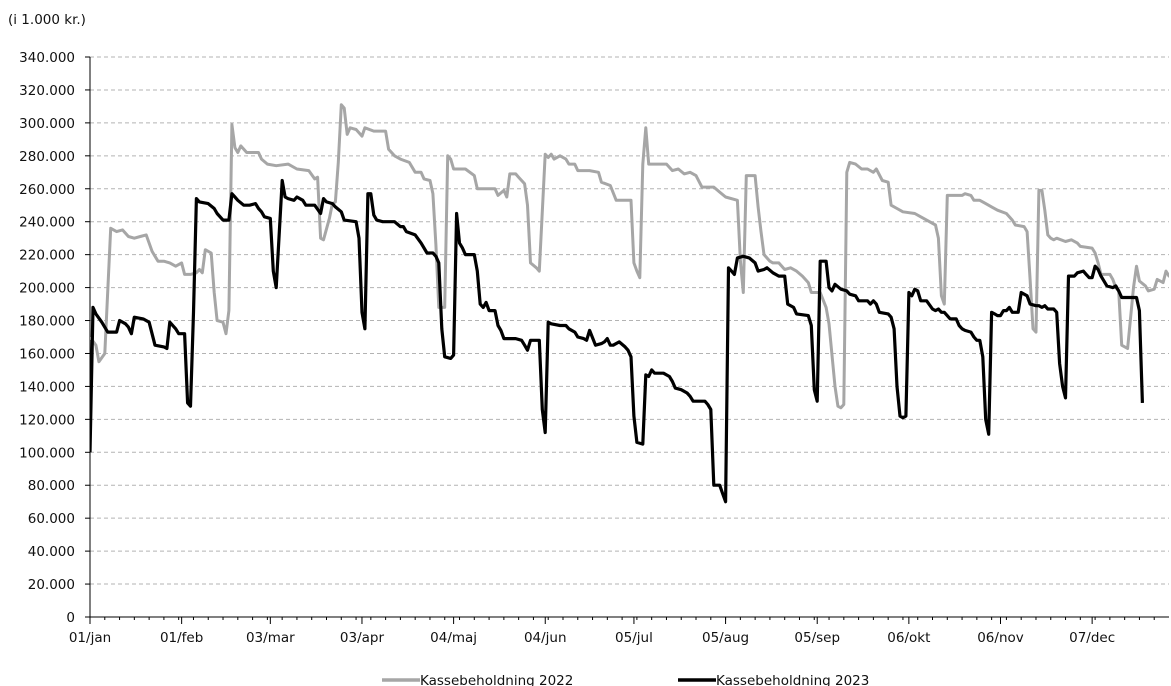  I want to click on x-tick-label: 03/apr, so click(362, 638).